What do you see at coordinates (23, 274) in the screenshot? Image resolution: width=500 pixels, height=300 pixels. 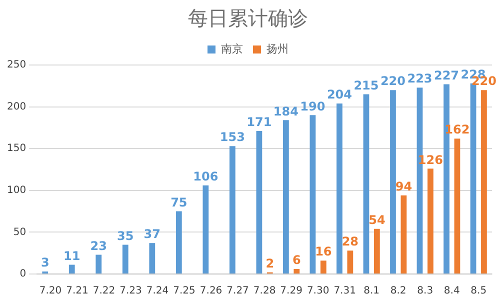 I see `y-tick-label: 0` at bounding box center [23, 274].